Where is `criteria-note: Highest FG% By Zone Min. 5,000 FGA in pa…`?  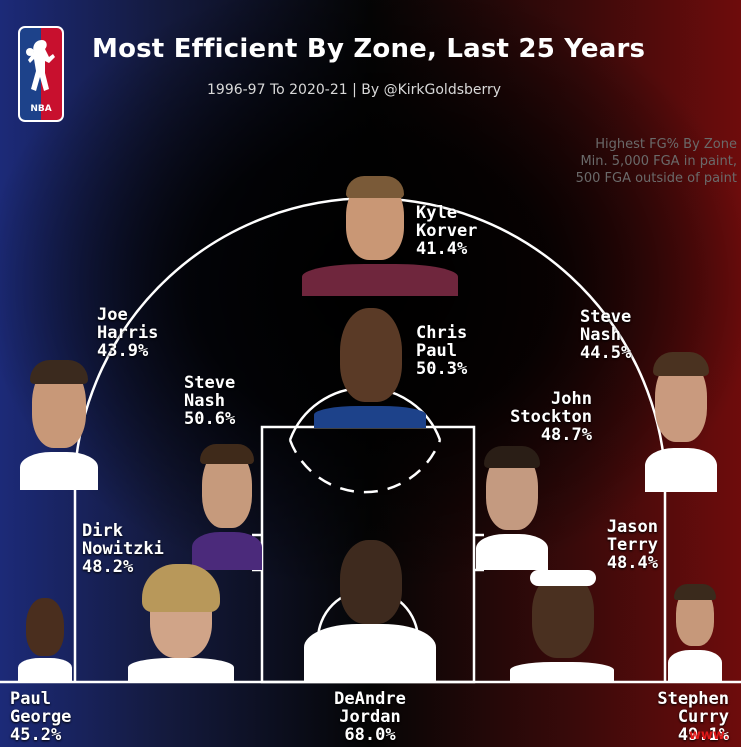 criteria-note: Highest FG% By Zone Min. 5,000 FGA in pa… is located at coordinates (627, 161).